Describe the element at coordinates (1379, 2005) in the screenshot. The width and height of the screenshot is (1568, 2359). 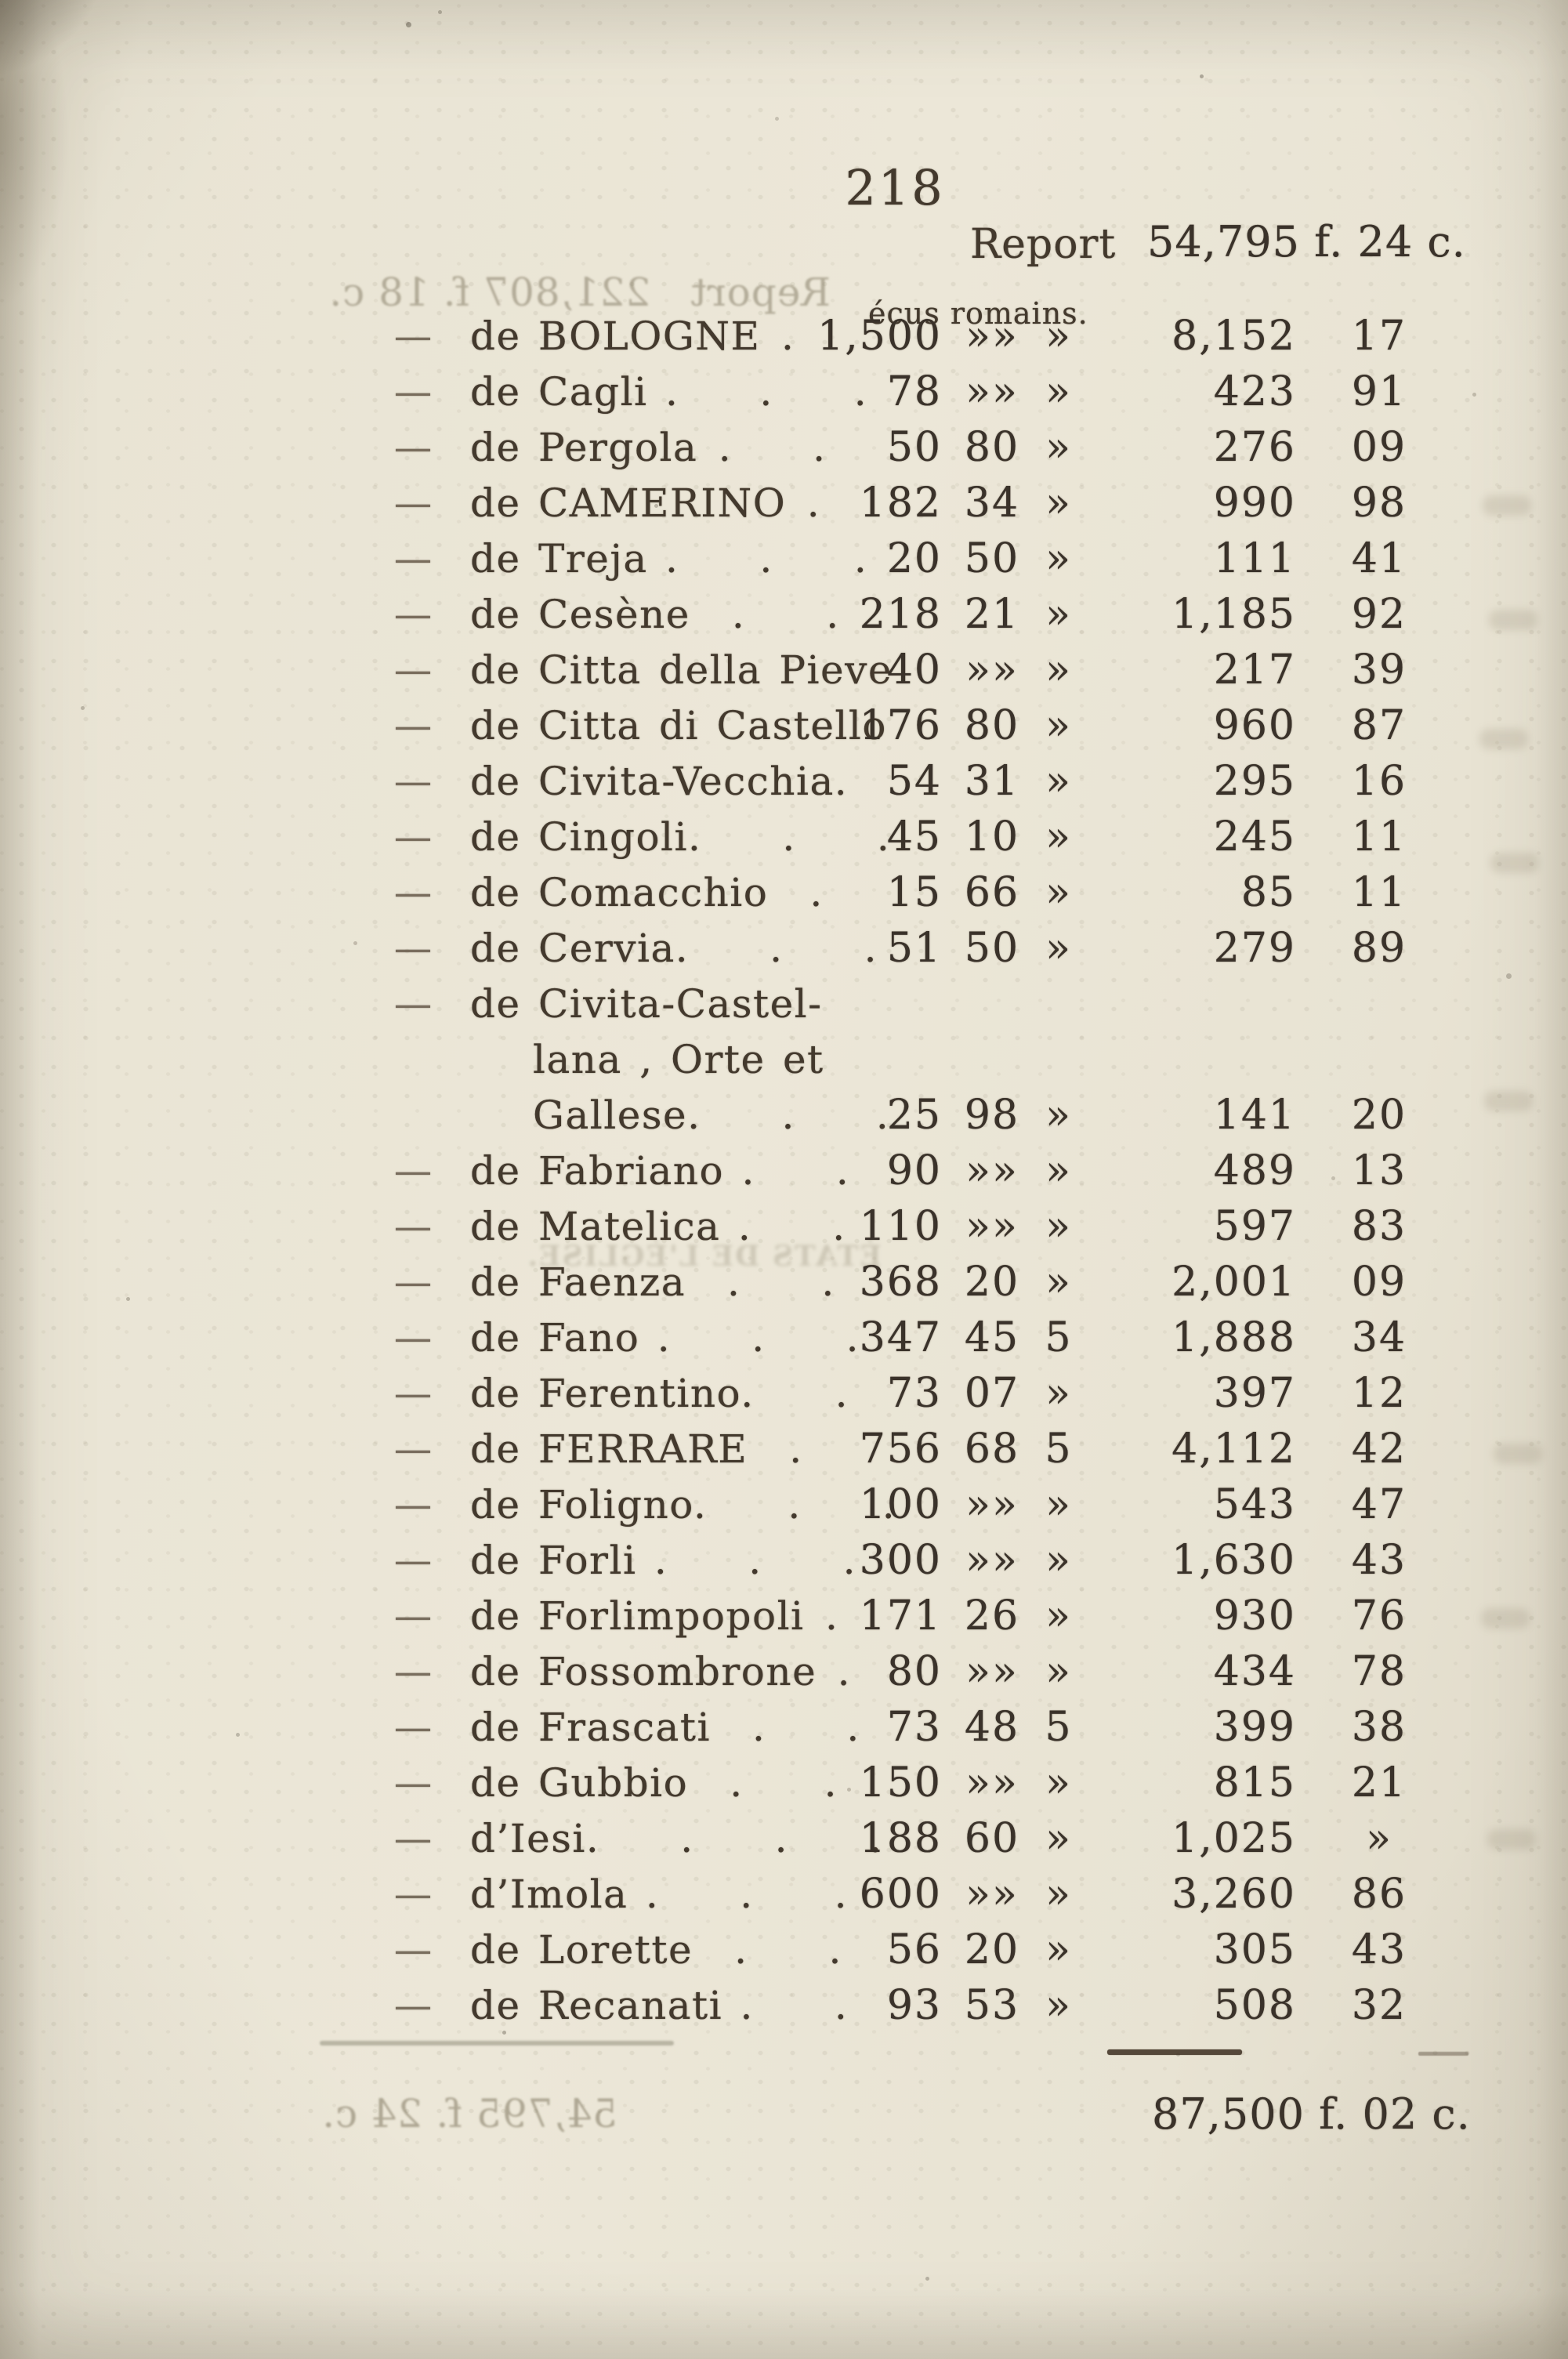
I see `row-centimes-value: 32` at that location.